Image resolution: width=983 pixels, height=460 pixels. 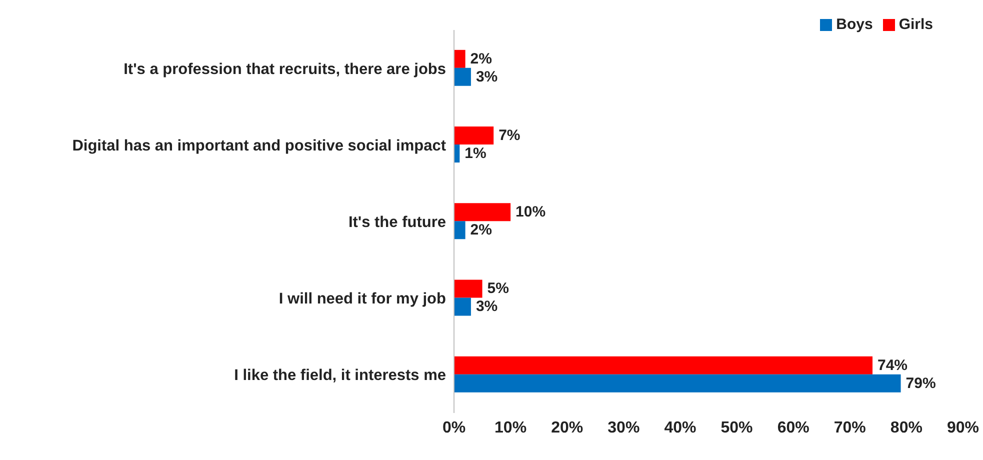 I want to click on data-label: 1%, so click(x=475, y=153).